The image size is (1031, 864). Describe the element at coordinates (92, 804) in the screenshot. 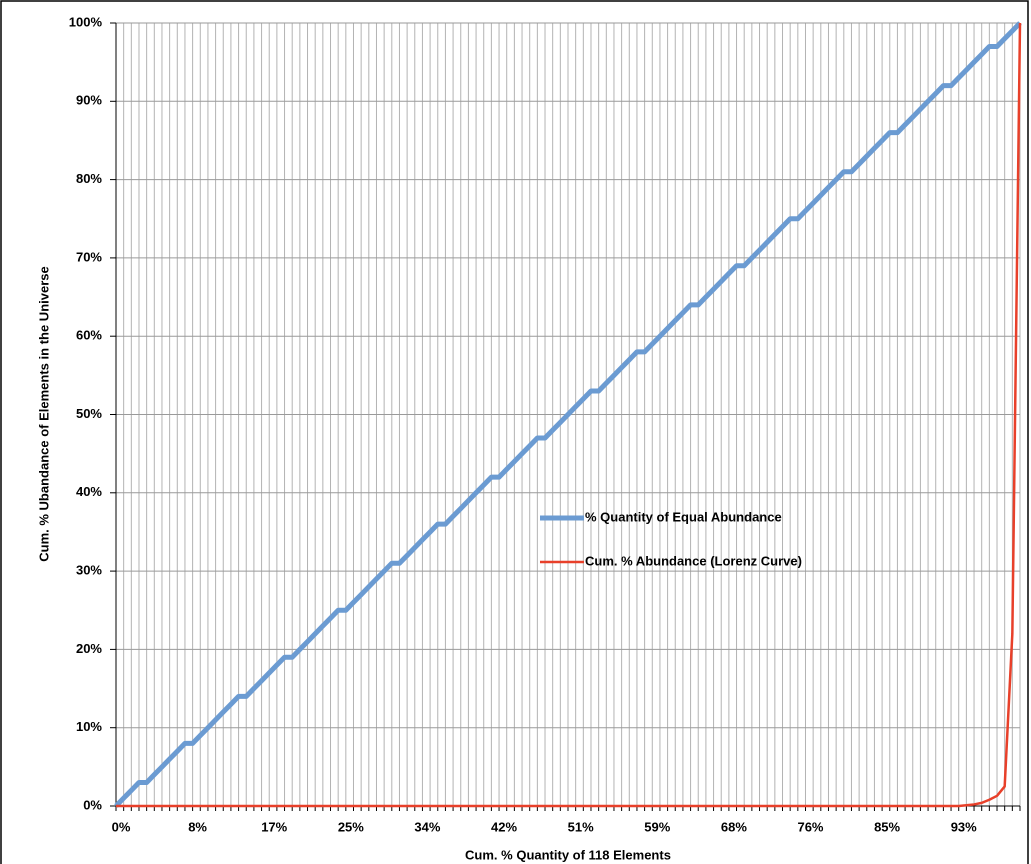

I see `y-tick-label: 0%` at that location.